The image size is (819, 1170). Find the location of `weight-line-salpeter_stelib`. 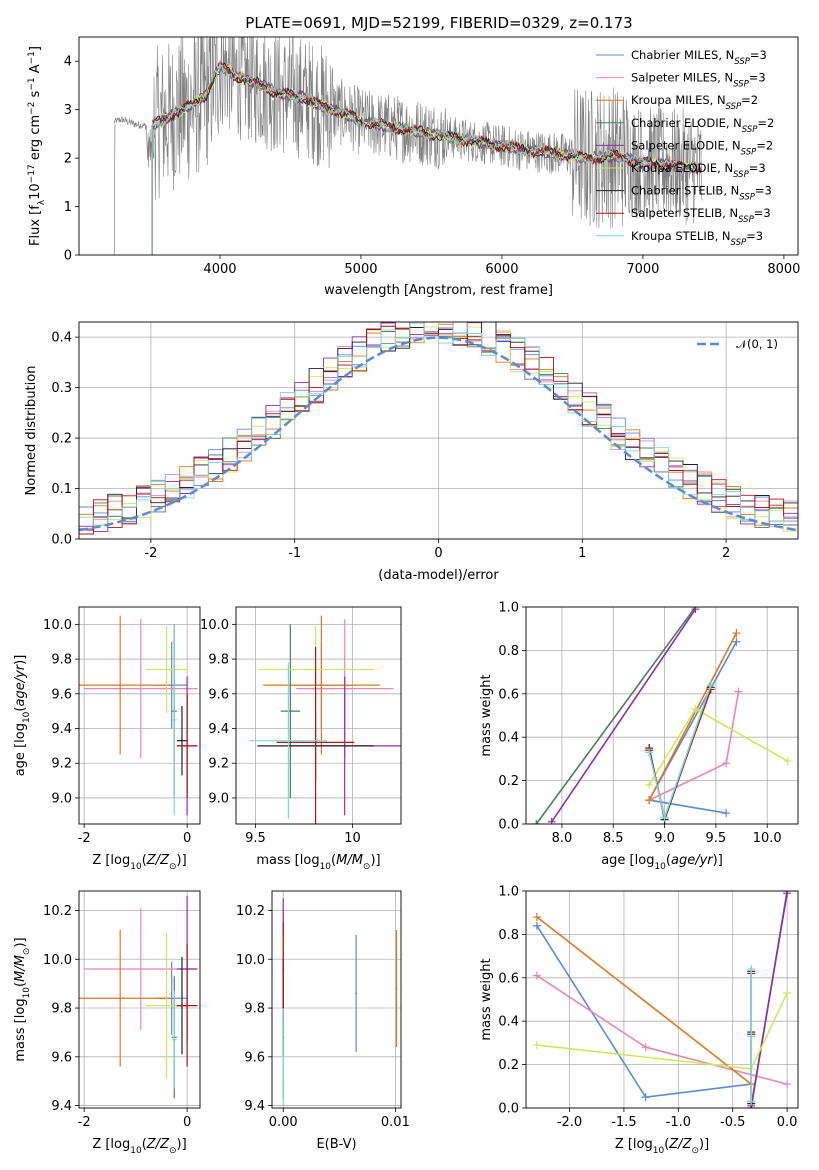

weight-line-salpeter_stelib is located at coordinates (680, 755).